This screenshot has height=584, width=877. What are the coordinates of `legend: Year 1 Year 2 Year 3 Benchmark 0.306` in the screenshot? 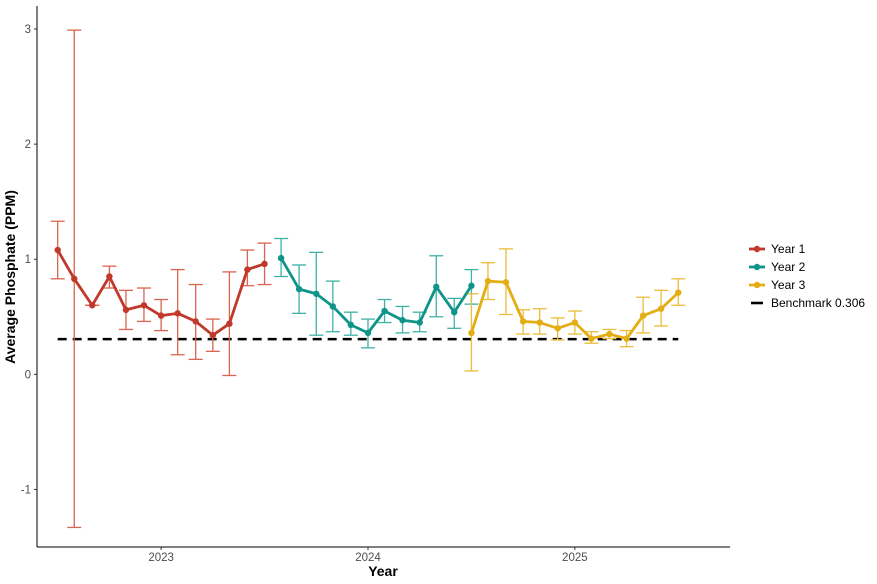 It's located at (807, 276).